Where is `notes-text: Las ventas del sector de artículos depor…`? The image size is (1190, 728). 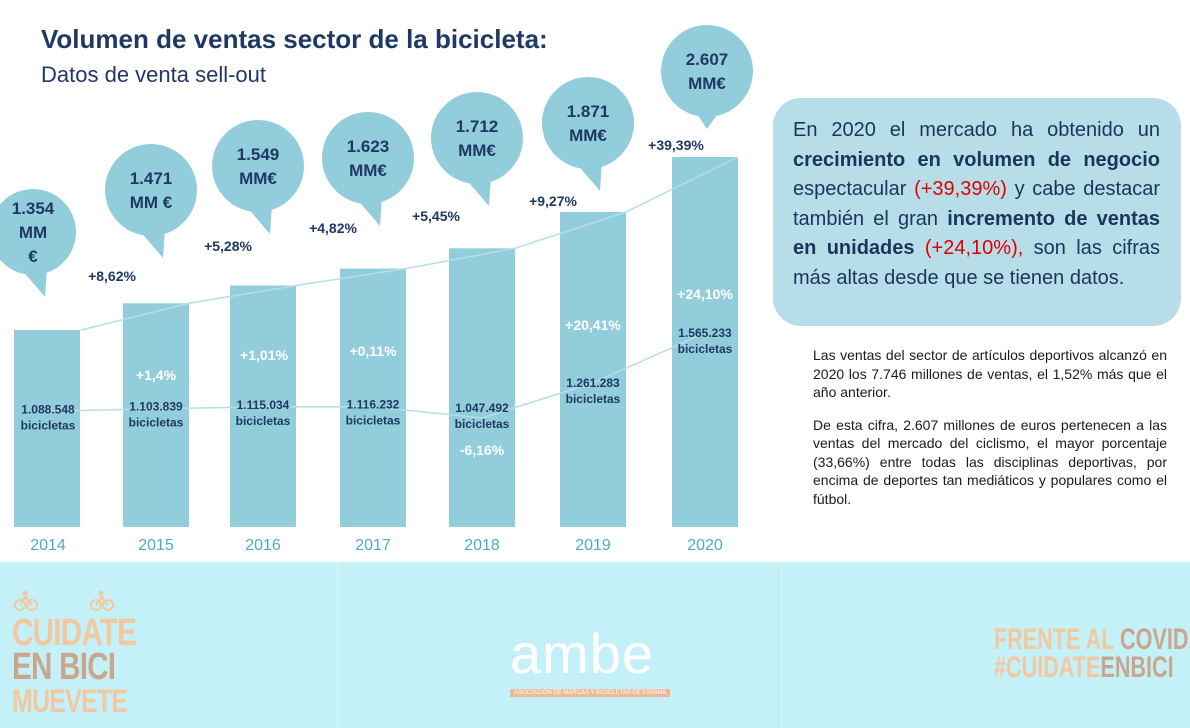
notes-text: Las ventas del sector de artículos depor… is located at coordinates (990, 434).